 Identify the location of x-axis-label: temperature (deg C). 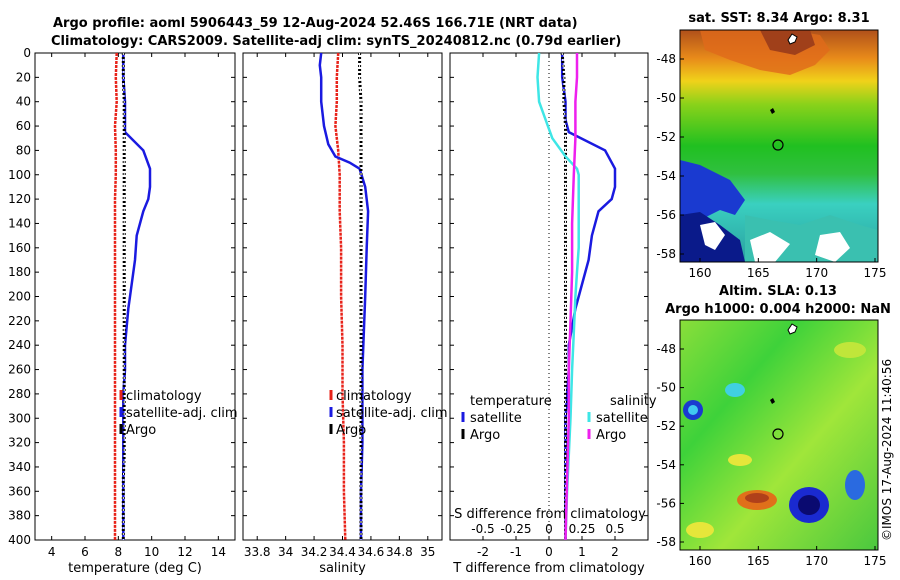
(135, 568).